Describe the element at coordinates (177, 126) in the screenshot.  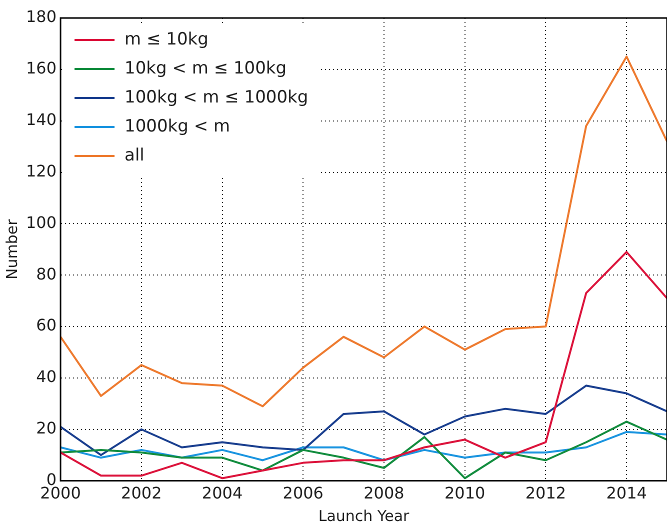
I see `legend-label: 1000kg < m` at that location.